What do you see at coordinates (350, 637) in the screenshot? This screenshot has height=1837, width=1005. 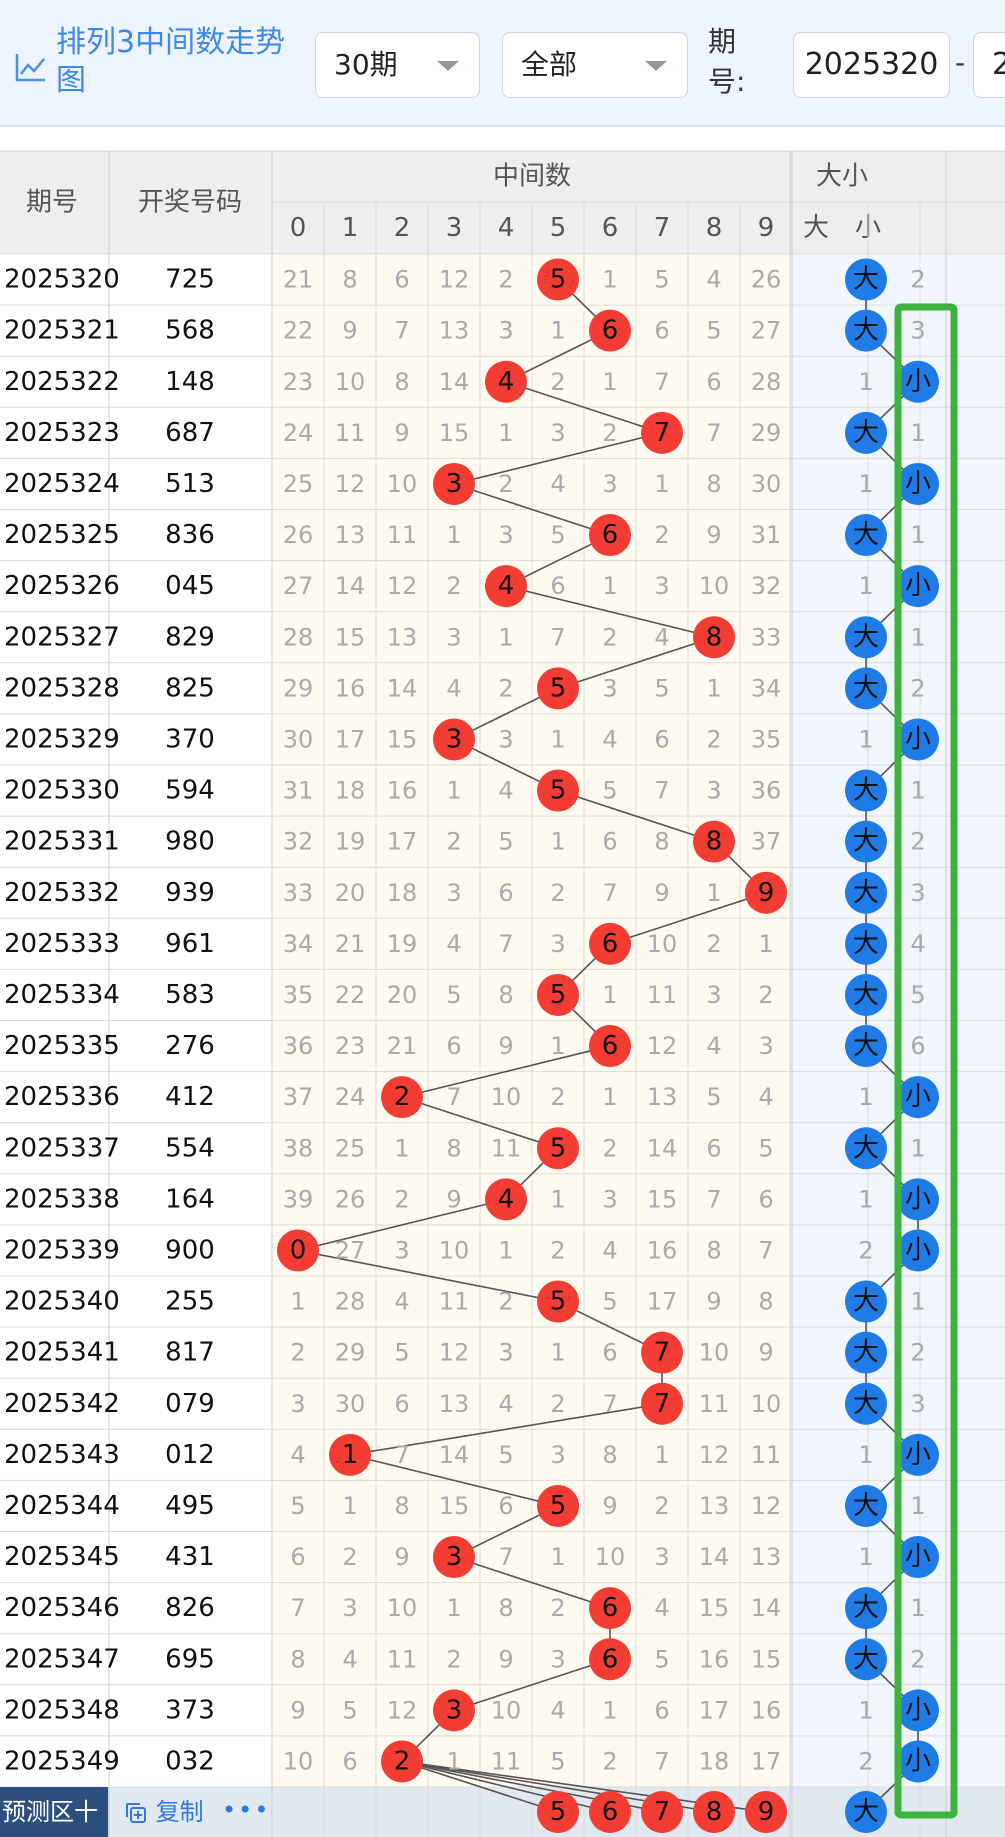 I see `miss-count: 15` at bounding box center [350, 637].